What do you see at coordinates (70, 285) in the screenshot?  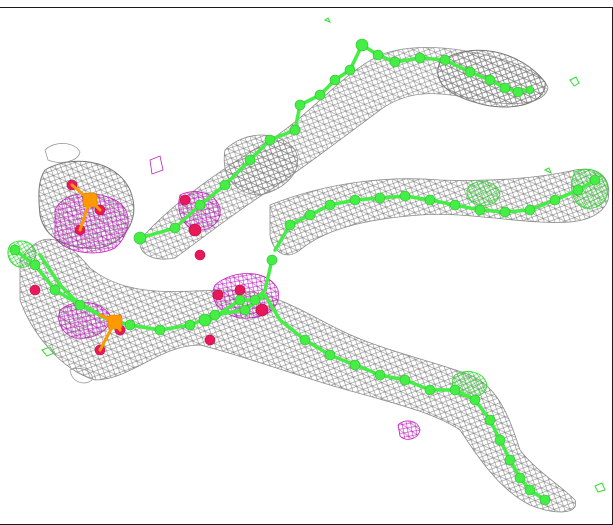 I see `chain-left` at bounding box center [70, 285].